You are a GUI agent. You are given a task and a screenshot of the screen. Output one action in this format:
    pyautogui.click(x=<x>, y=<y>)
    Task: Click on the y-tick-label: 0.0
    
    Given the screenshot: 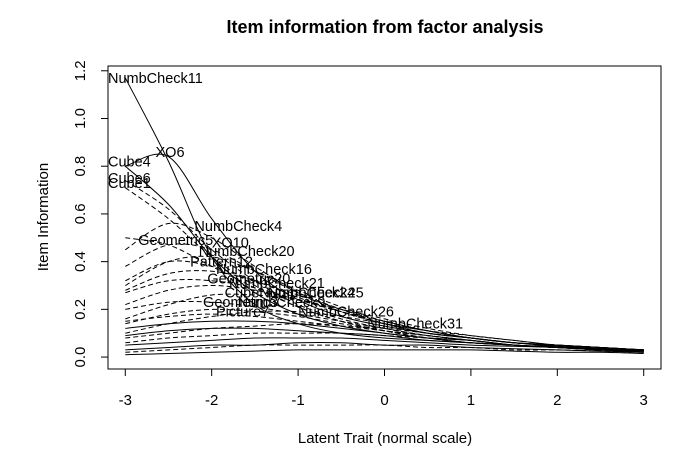 What is the action you would take?
    pyautogui.click(x=80, y=357)
    